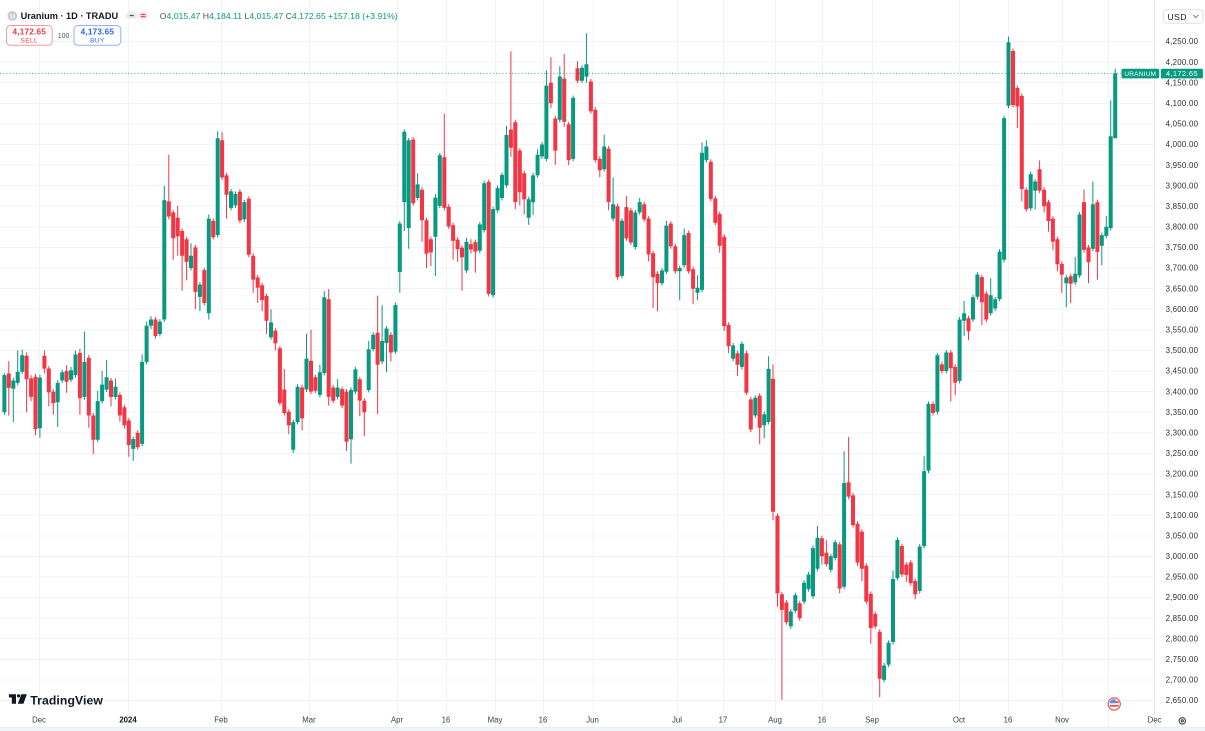 Image resolution: width=1205 pixels, height=731 pixels. I want to click on svg-text: 3,150.00, so click(1182, 494).